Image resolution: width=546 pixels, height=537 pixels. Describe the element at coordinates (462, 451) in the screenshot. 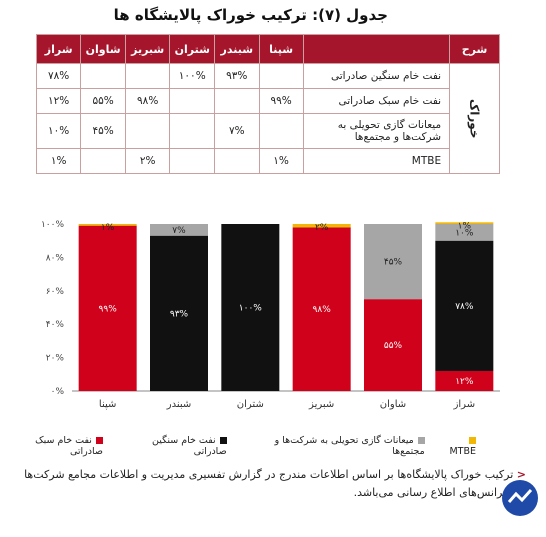

I see `legend-label: MTBE` at that location.